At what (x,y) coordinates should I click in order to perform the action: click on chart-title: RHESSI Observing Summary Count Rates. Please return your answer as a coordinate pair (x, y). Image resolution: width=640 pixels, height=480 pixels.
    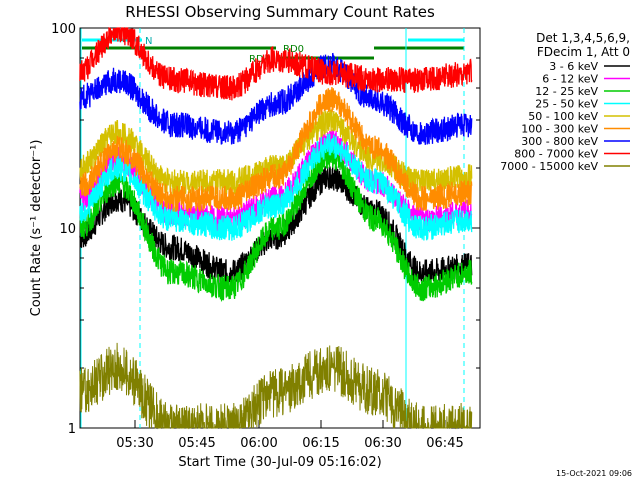
    Looking at the image, I should click on (280, 12).